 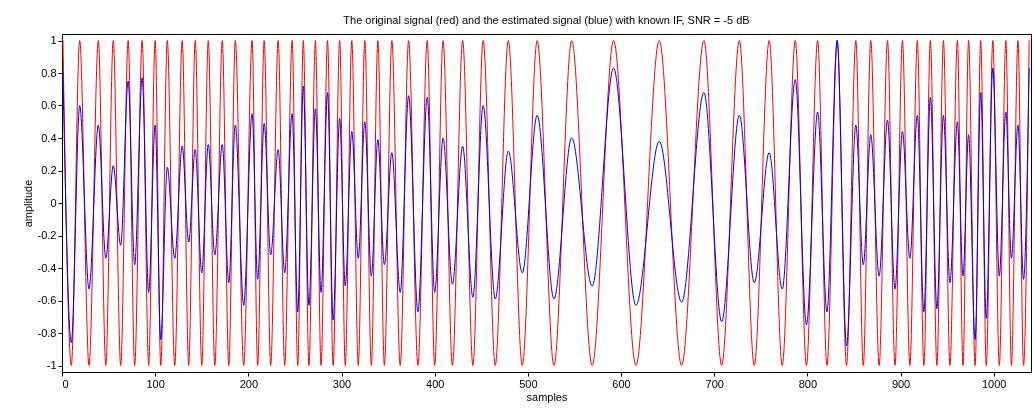 What do you see at coordinates (714, 383) in the screenshot?
I see `x-tick-label: 700` at bounding box center [714, 383].